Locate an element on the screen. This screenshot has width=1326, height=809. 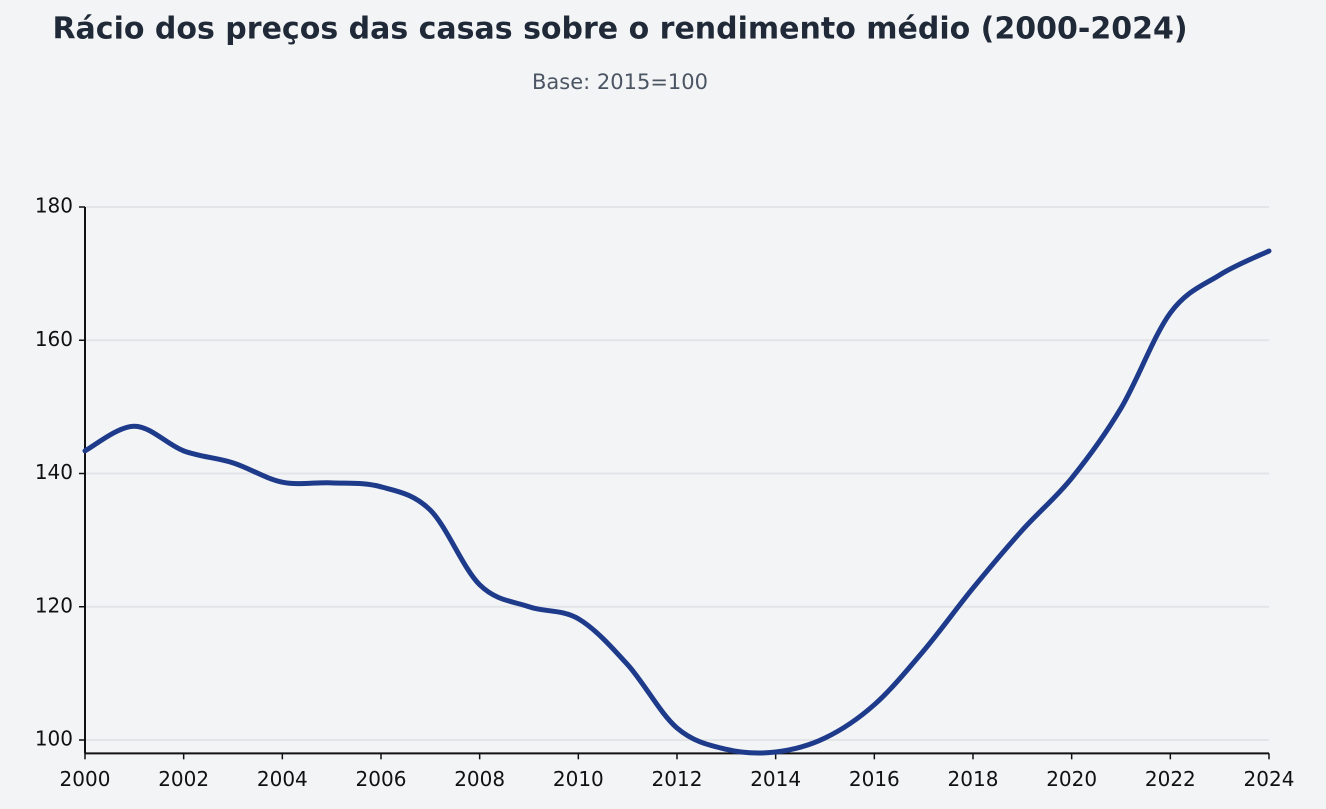
y-tick-label: 100 is located at coordinates (54, 739).